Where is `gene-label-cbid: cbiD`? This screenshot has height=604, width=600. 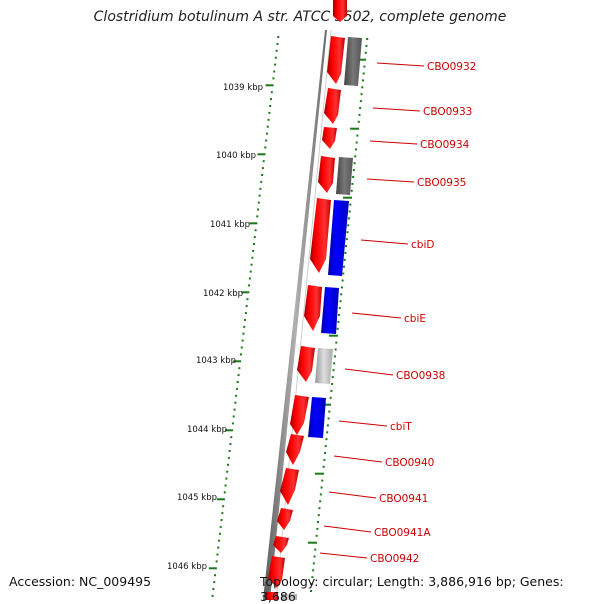 gene-label-cbid: cbiD is located at coordinates (422, 245).